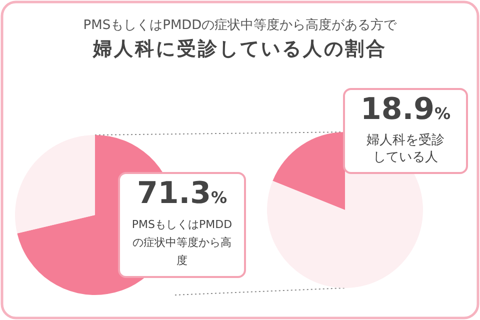 Image resolution: width=480 pixels, height=320 pixels. What do you see at coordinates (240, 25) in the screenshot?
I see `chart-subtitle: PMSもしくはPMDDの症状中等度から高度がある方で` at bounding box center [240, 25].